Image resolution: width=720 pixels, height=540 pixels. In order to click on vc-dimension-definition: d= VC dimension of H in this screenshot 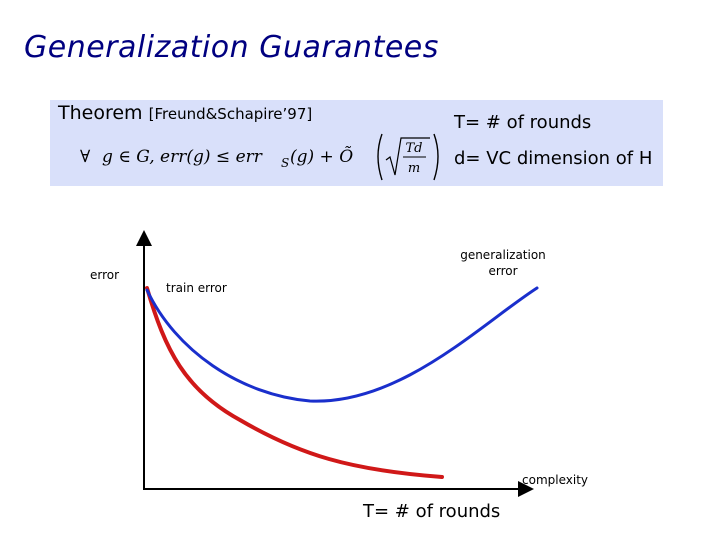, I will do `click(553, 158)`.